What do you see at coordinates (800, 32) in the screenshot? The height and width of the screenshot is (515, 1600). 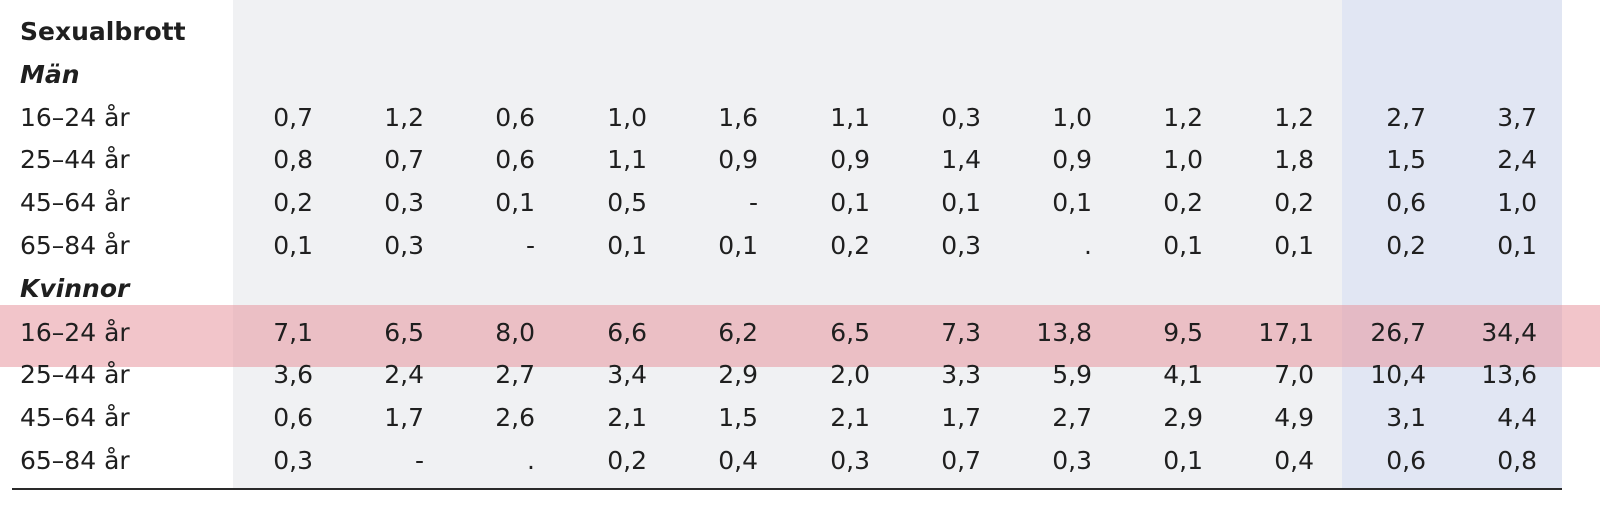 I see `table-title-row: Sexualbrott` at bounding box center [800, 32].